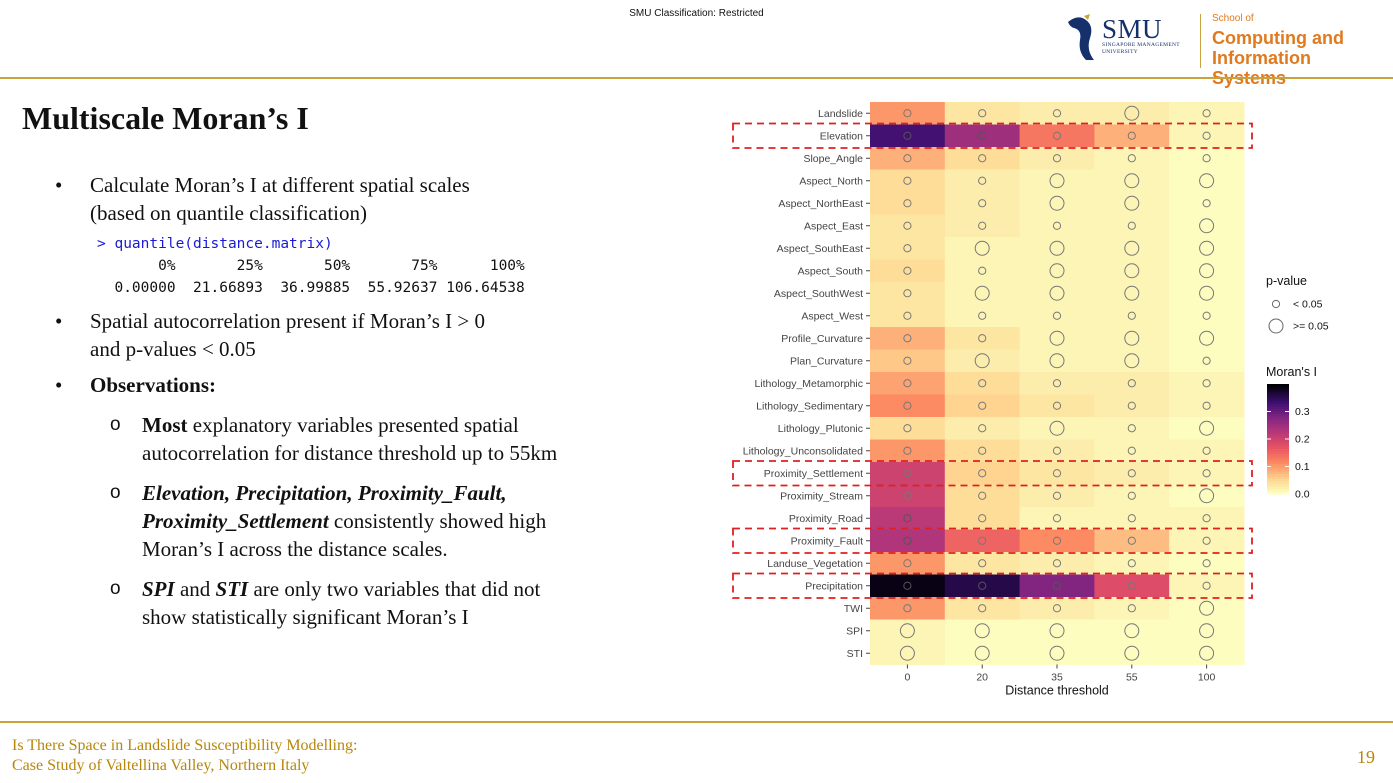 This screenshot has height=783, width=1393. What do you see at coordinates (1057, 678) in the screenshot?
I see `x-tick-label: 35` at bounding box center [1057, 678].